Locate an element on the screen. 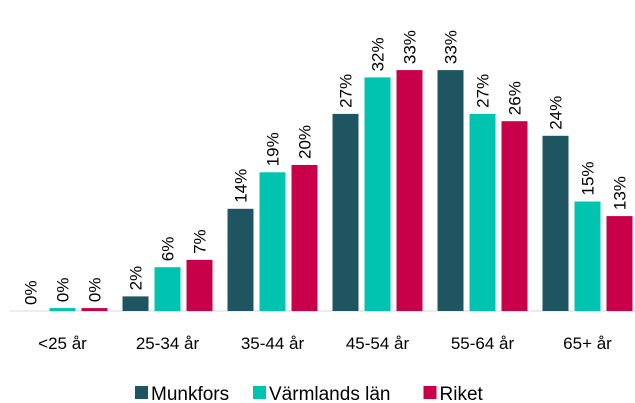 This screenshot has height=403, width=635. data-label: 2% is located at coordinates (136, 278).